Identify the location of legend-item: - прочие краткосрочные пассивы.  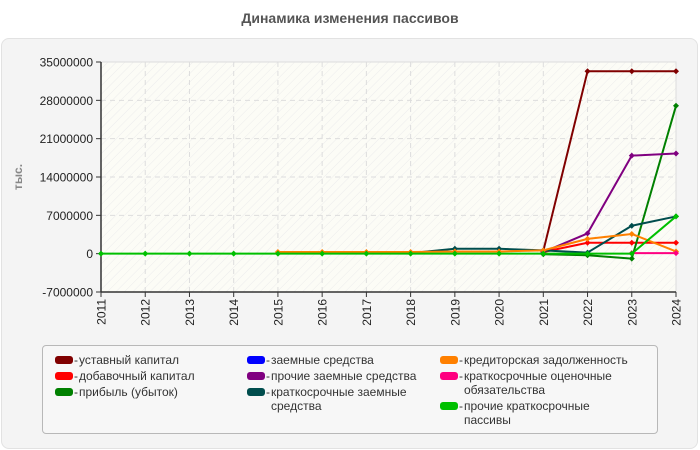
(533, 413).